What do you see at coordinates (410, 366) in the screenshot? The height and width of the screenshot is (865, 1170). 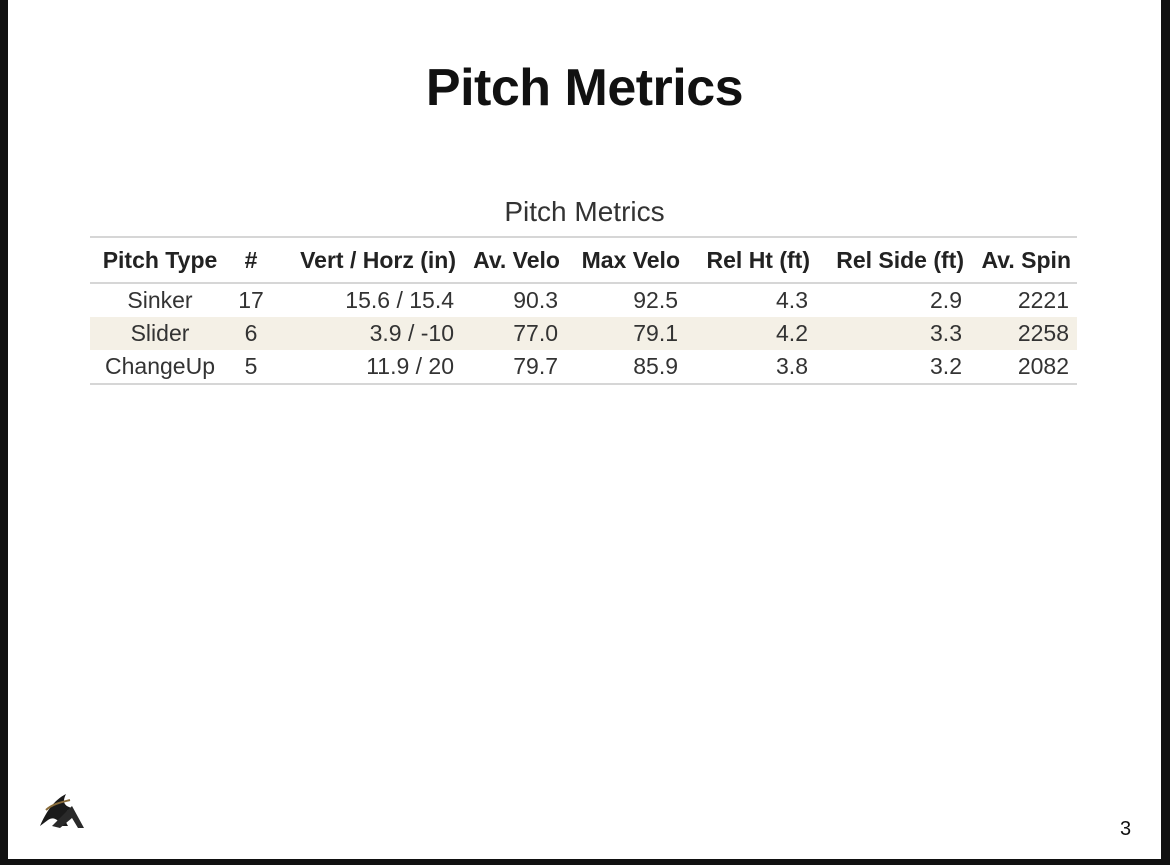 I see `table-cell: 11.9 / 20` at bounding box center [410, 366].